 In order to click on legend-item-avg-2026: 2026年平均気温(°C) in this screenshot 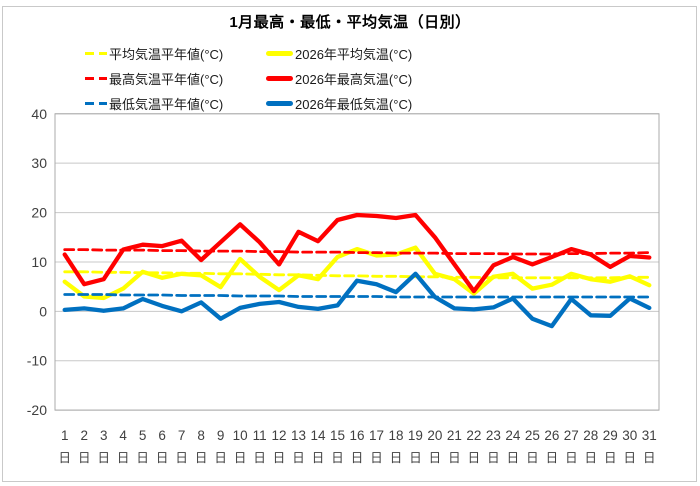, I will do `click(339, 53)`.